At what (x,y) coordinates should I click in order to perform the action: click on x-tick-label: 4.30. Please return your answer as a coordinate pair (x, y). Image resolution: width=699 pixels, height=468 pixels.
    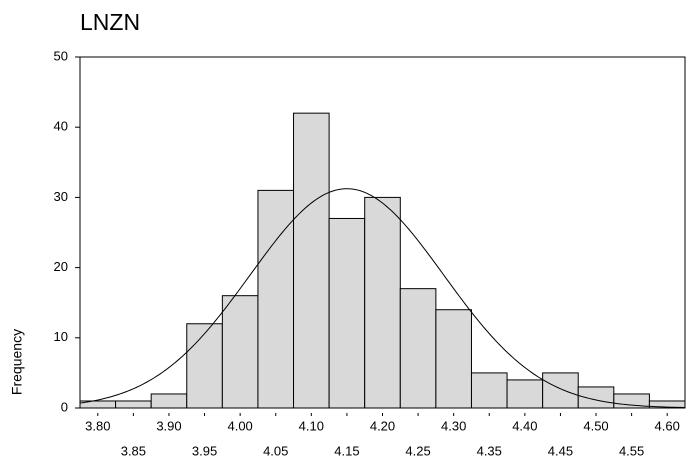
    Looking at the image, I should click on (453, 425).